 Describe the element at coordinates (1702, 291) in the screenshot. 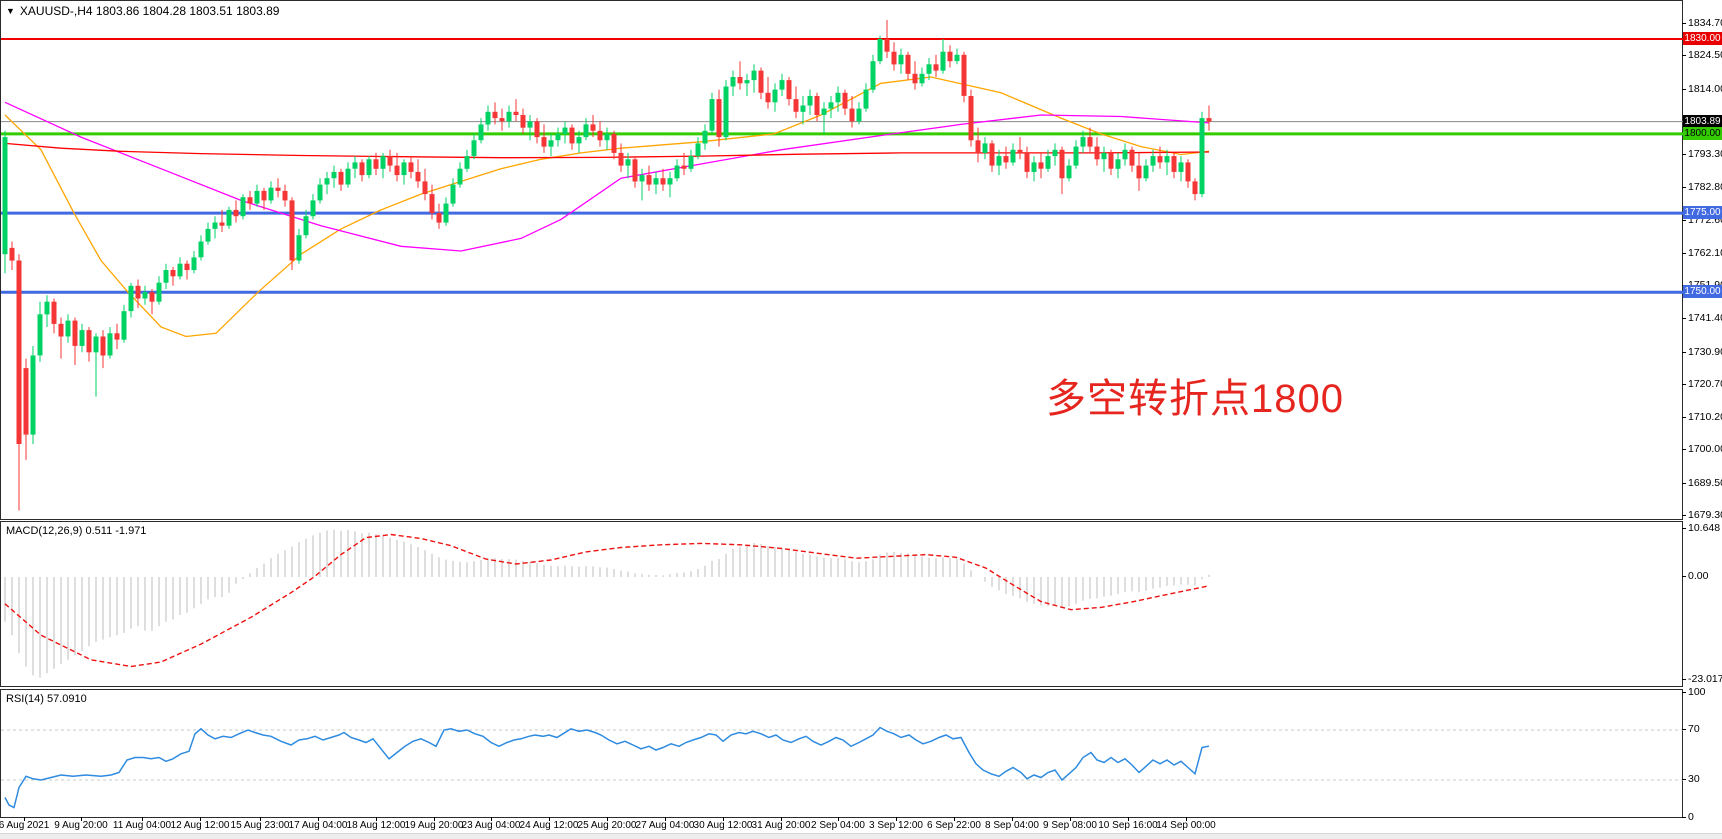

I see `support-1750-badge: 1750.00` at that location.